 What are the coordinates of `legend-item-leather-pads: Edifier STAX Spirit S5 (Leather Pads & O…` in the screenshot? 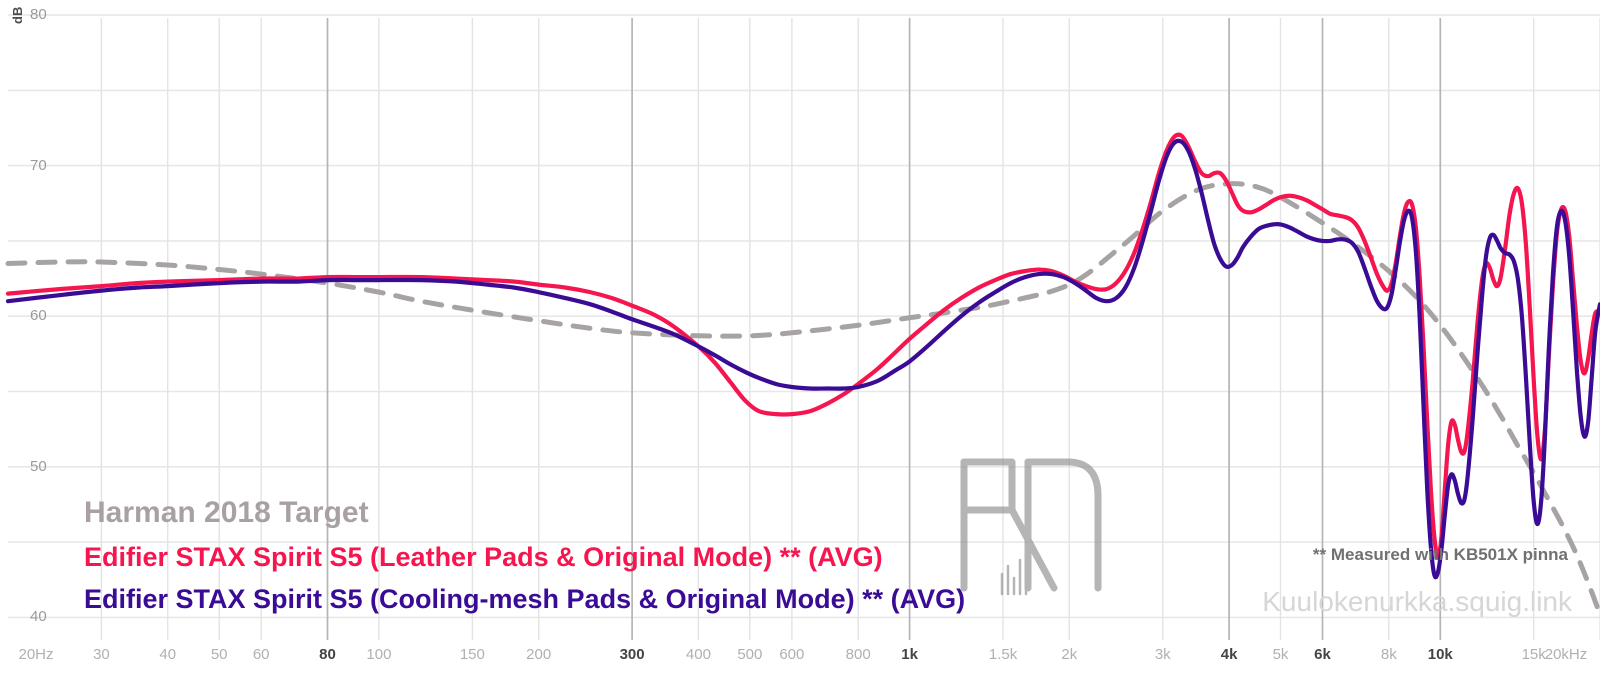 It's located at (483, 557).